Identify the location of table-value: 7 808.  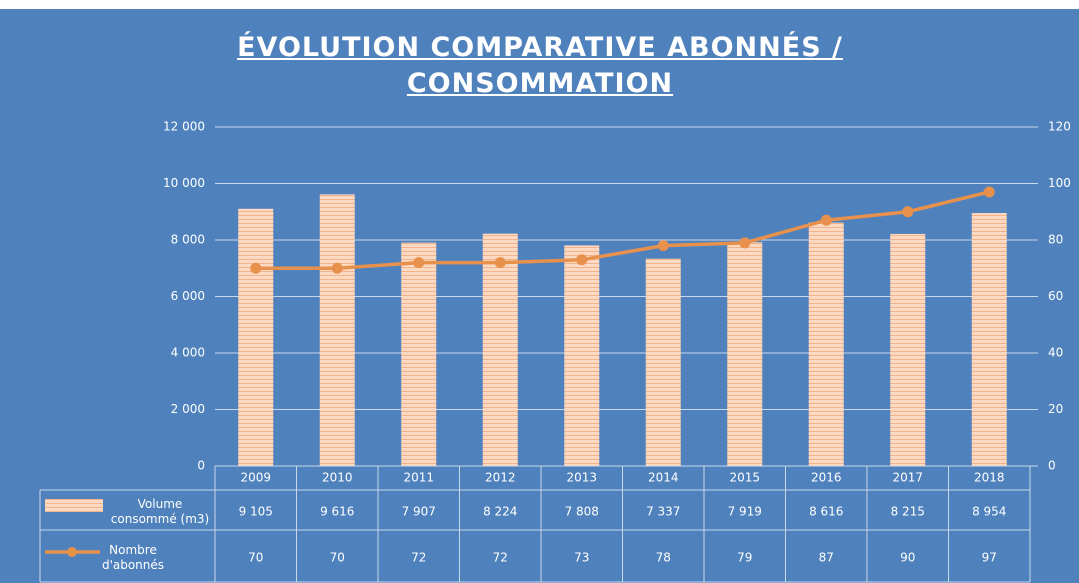
(582, 512).